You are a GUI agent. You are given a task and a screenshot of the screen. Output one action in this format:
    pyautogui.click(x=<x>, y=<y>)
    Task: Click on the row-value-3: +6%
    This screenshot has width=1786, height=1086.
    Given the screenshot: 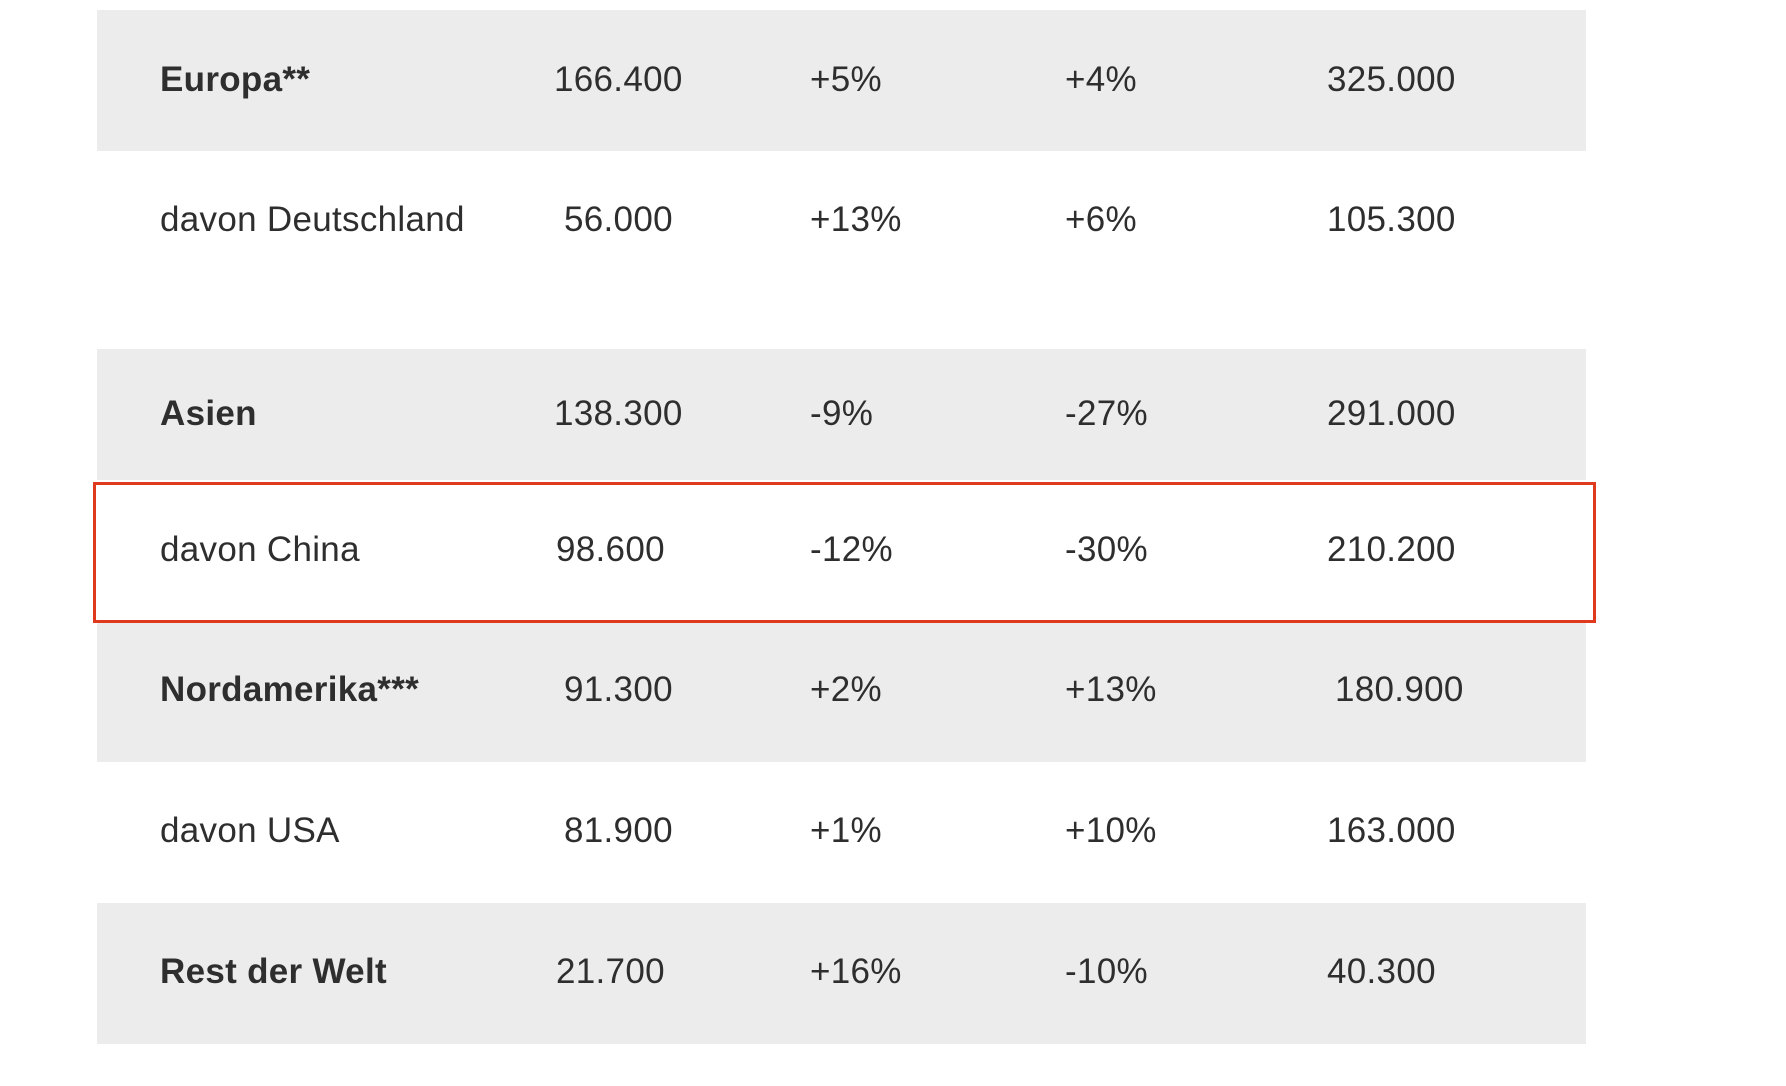 What is the action you would take?
    pyautogui.click(x=1101, y=219)
    